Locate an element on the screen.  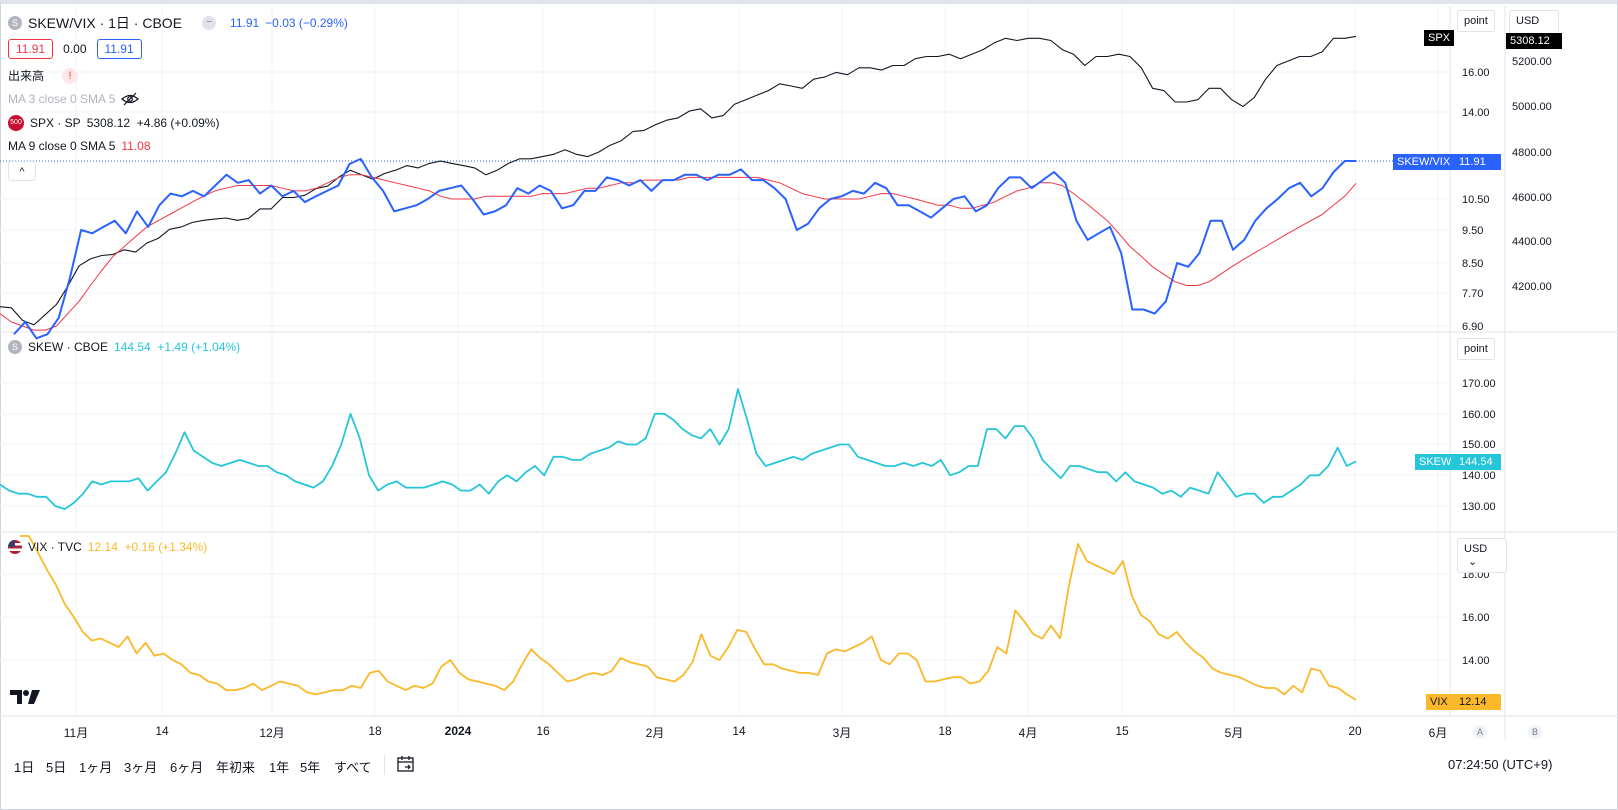
spx-axis-tag: SPX is located at coordinates (1439, 38).